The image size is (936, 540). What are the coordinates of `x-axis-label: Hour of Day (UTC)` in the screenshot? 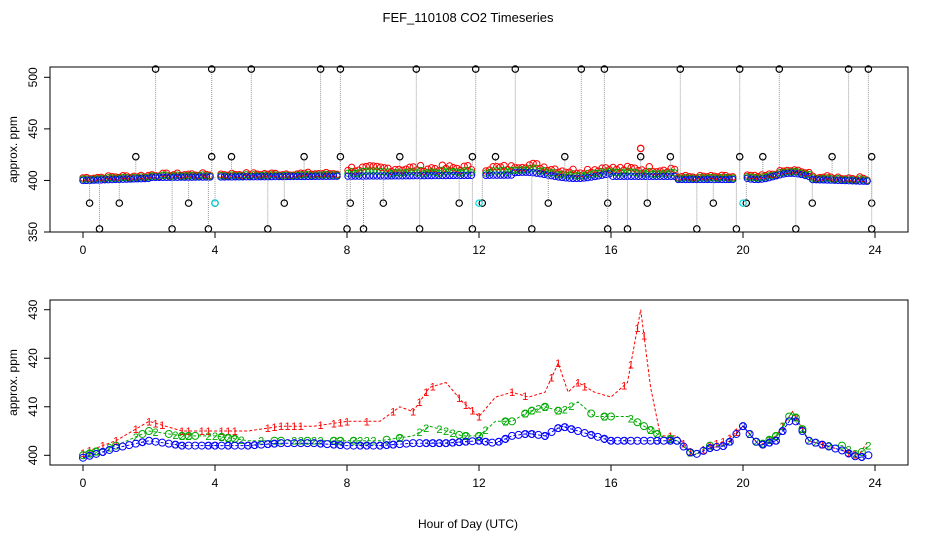 It's located at (468, 524).